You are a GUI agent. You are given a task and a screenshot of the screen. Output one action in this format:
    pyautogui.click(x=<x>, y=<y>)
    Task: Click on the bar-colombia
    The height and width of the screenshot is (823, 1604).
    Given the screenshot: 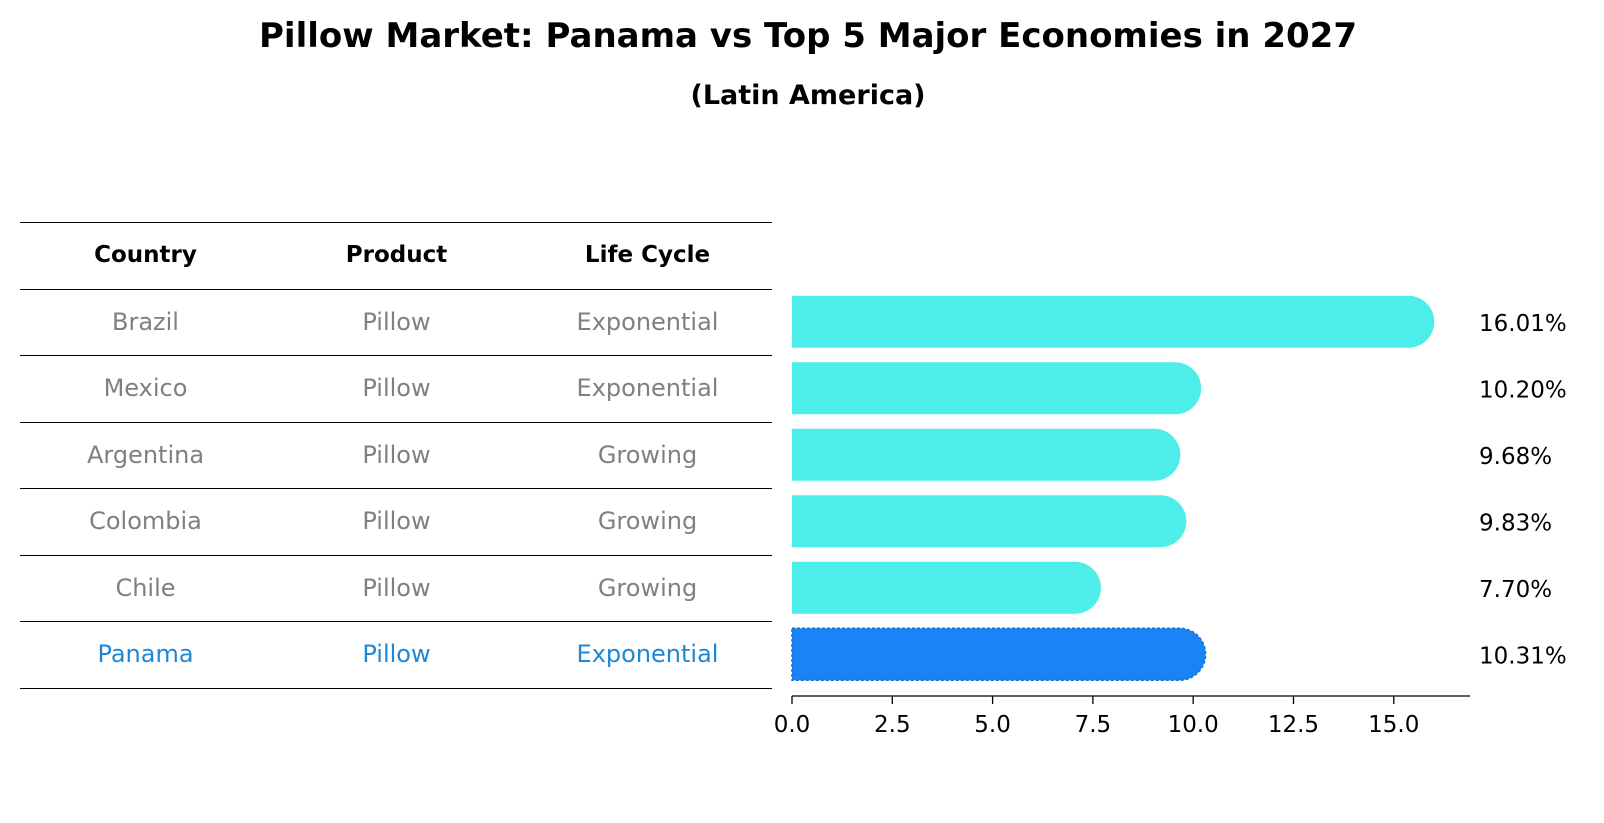 What is the action you would take?
    pyautogui.click(x=989, y=521)
    